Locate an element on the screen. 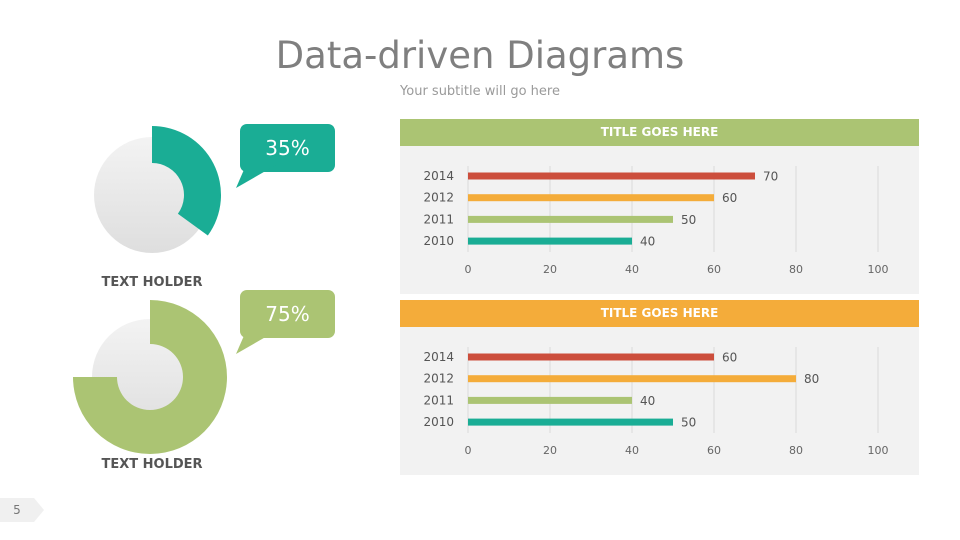 The height and width of the screenshot is (540, 960). page-title: Data-driven Diagrams is located at coordinates (480, 55).